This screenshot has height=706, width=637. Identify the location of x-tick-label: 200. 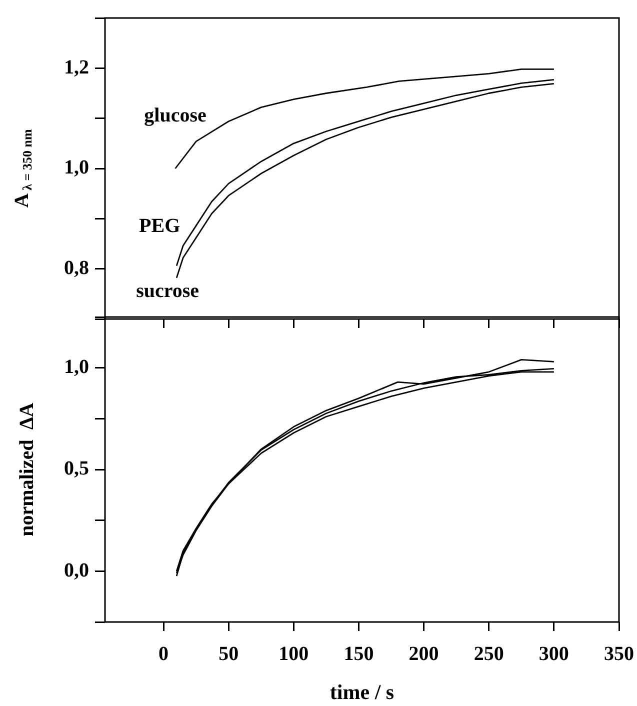
(423, 654).